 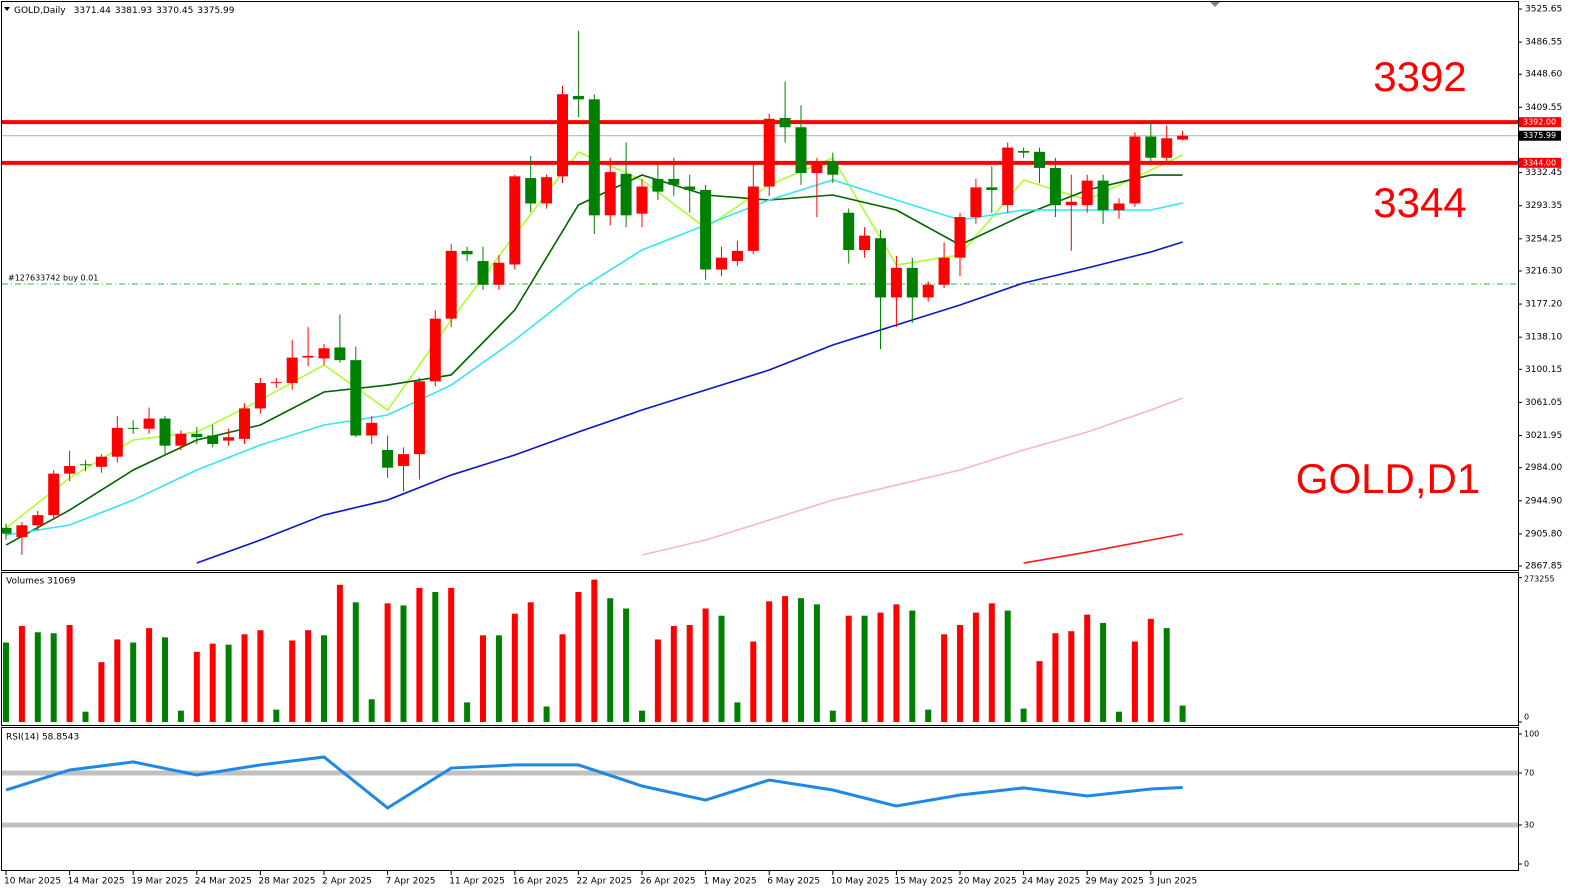 I want to click on close-value: 3375.99, so click(x=215, y=11).